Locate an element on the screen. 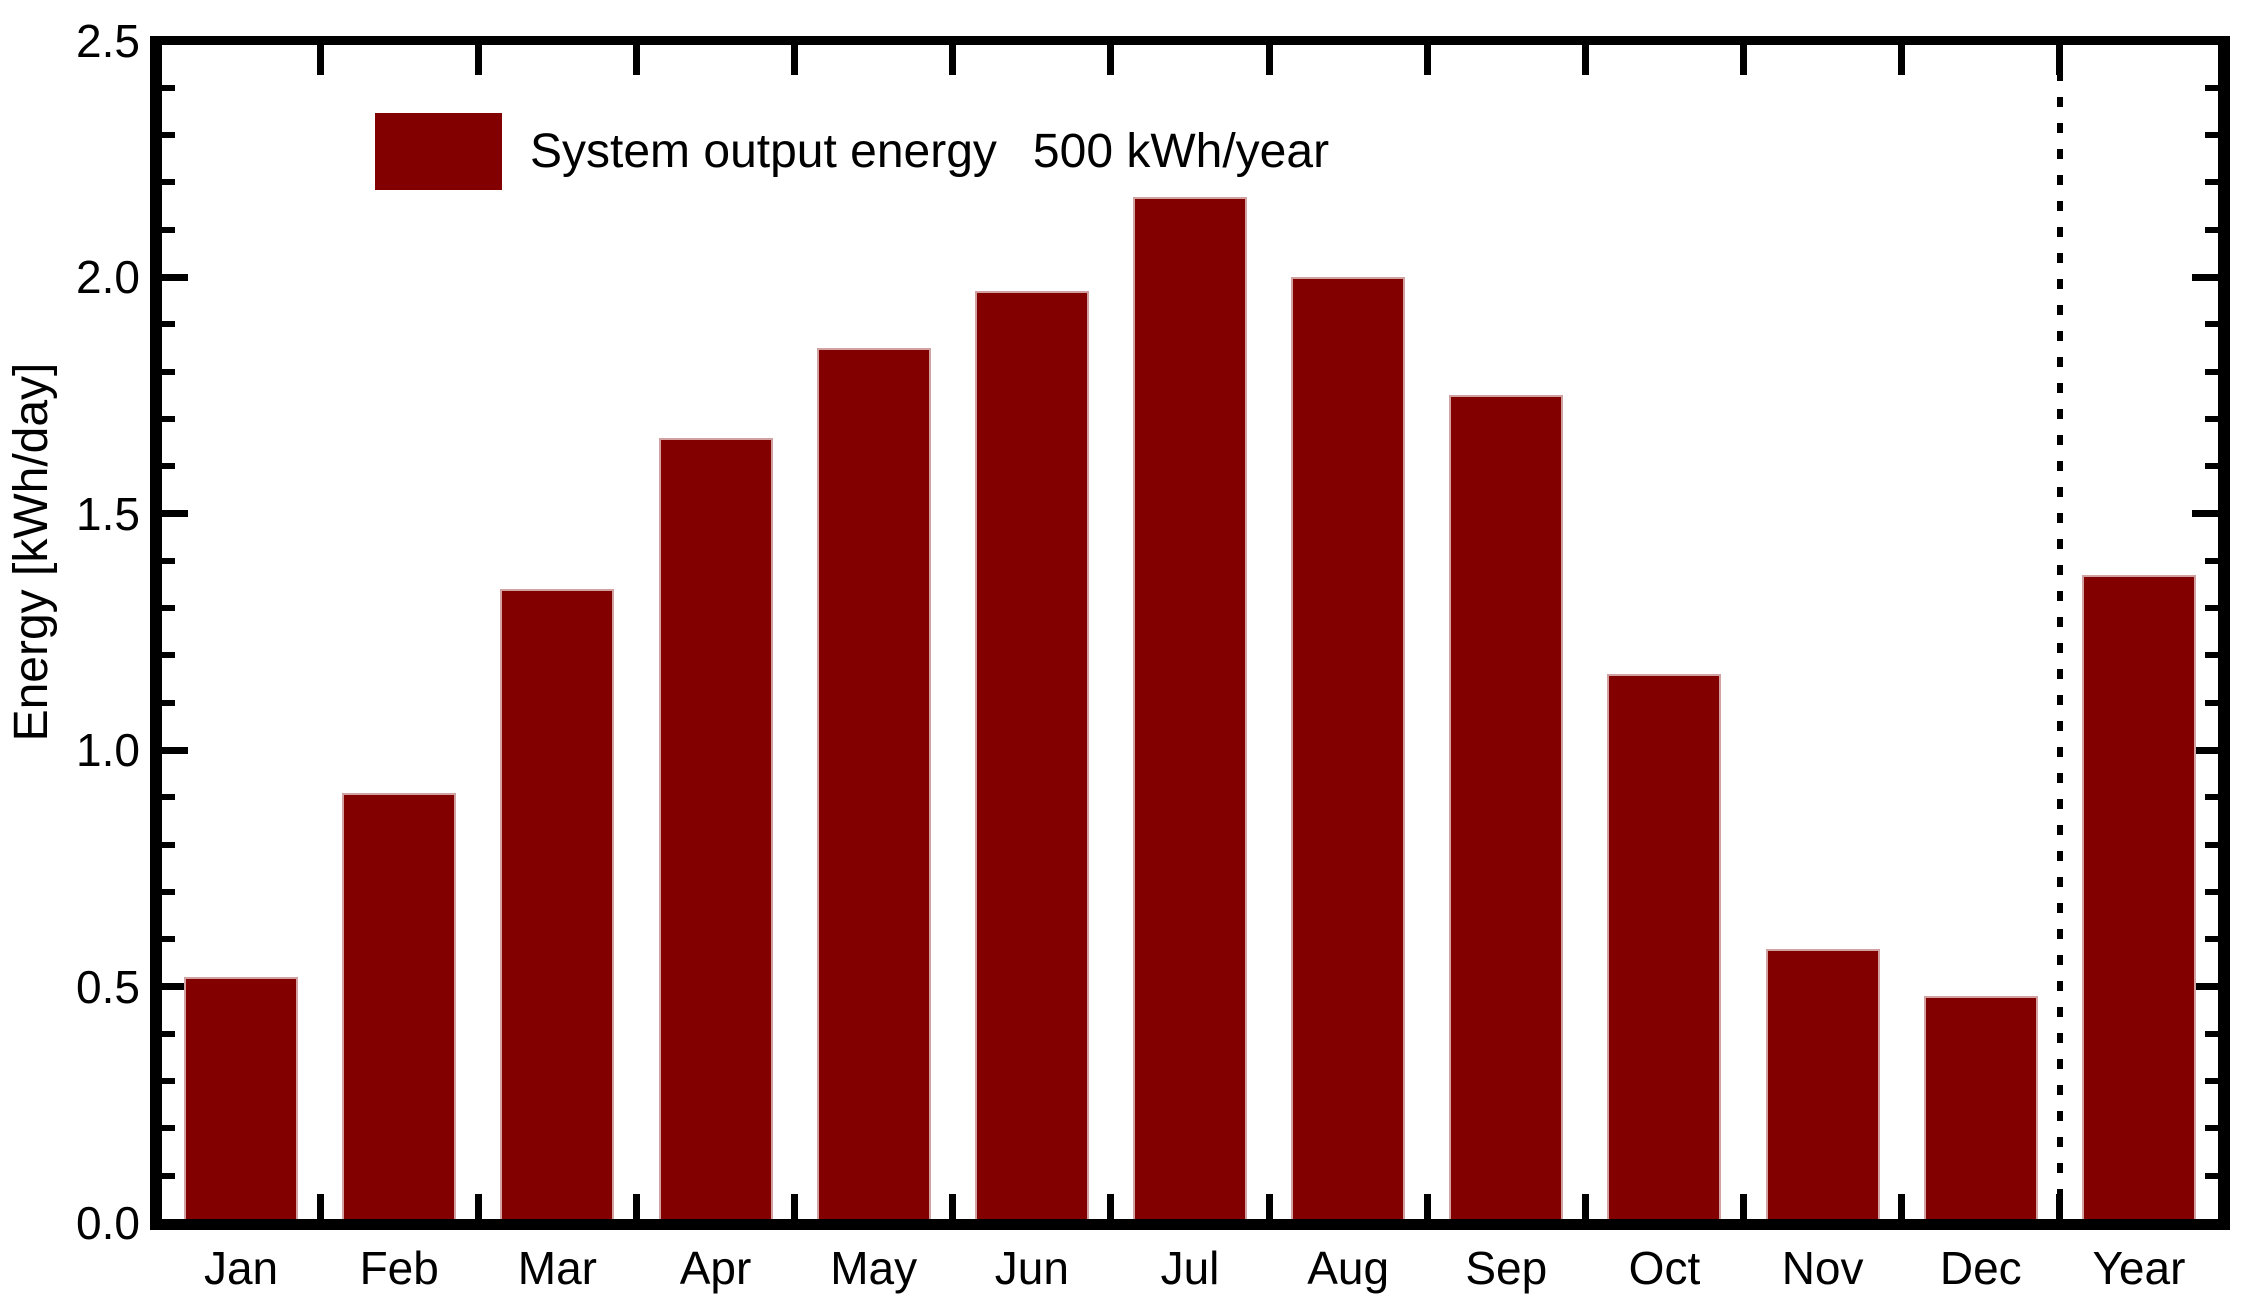 This screenshot has height=1312, width=2248. bar-sep is located at coordinates (1506, 807).